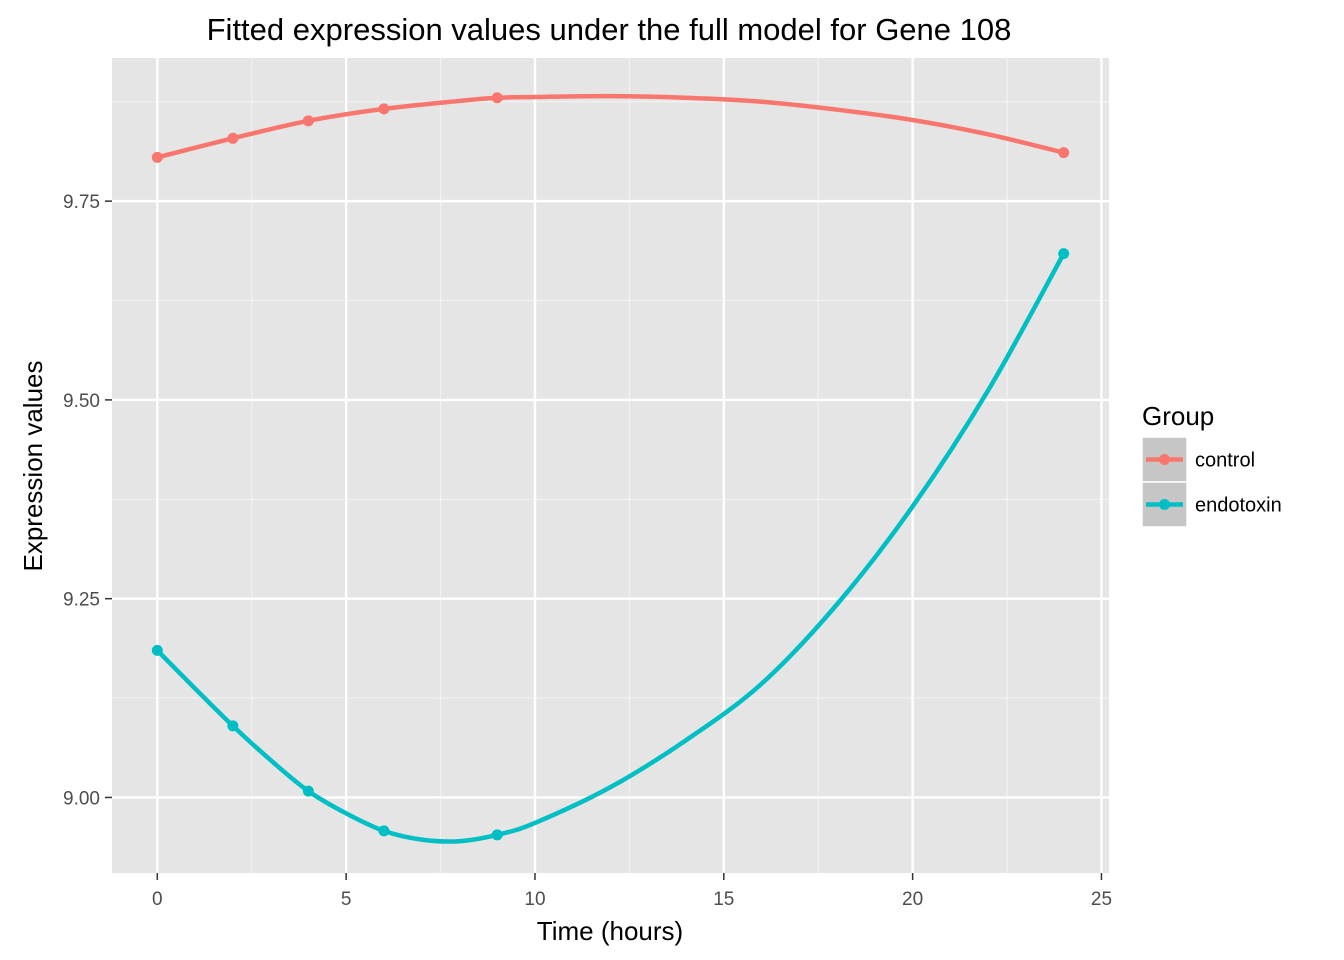  I want to click on x-tick-label: 25, so click(1101, 899).